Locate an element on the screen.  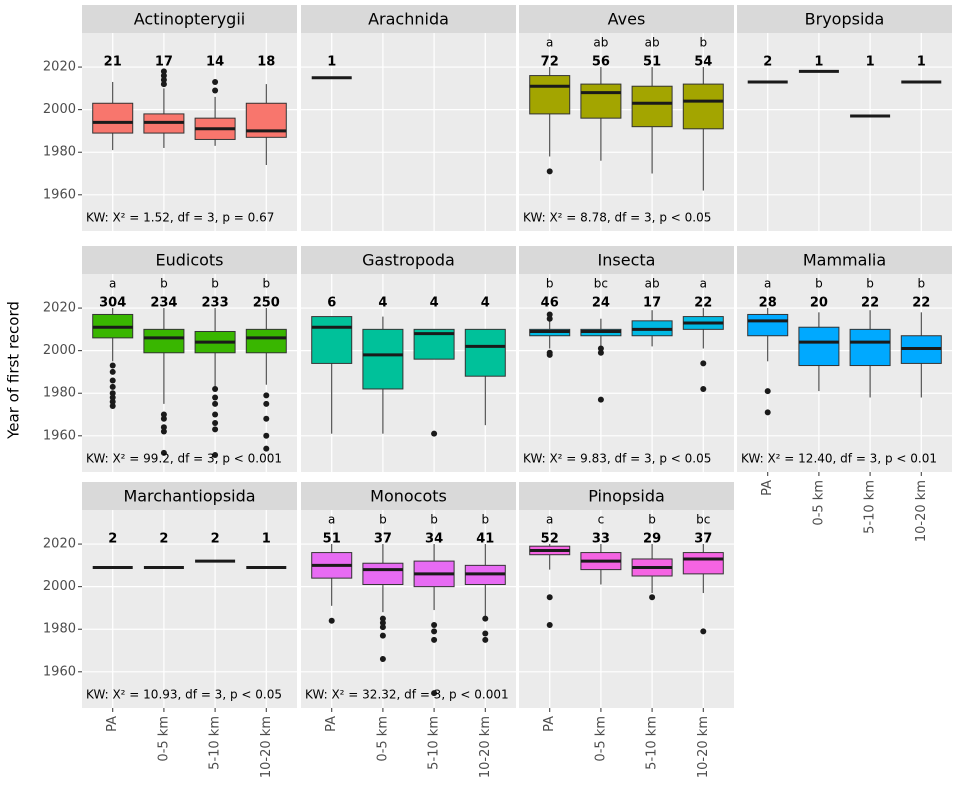
count-label: 56 is located at coordinates (601, 62).